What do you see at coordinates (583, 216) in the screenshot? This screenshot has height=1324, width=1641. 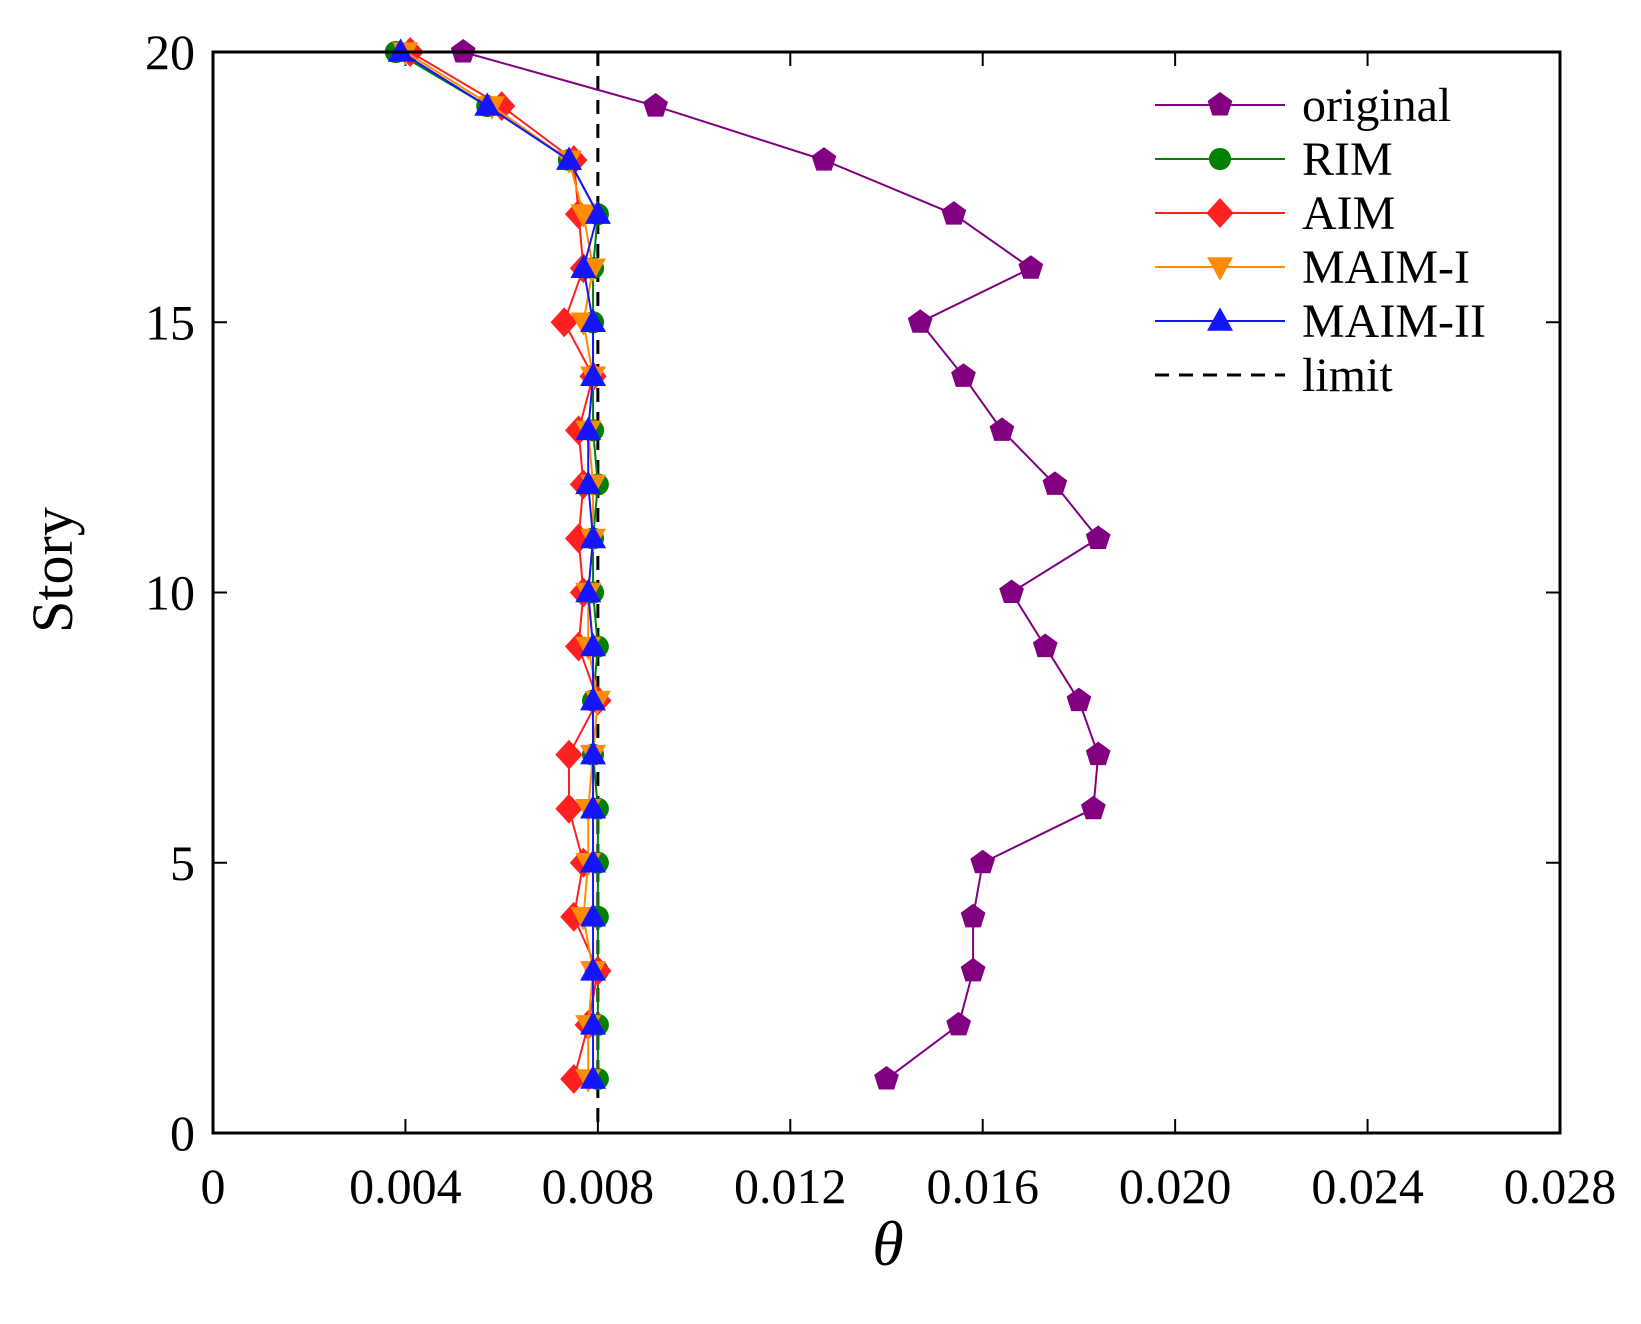 I see `data-point-maim-i` at bounding box center [583, 216].